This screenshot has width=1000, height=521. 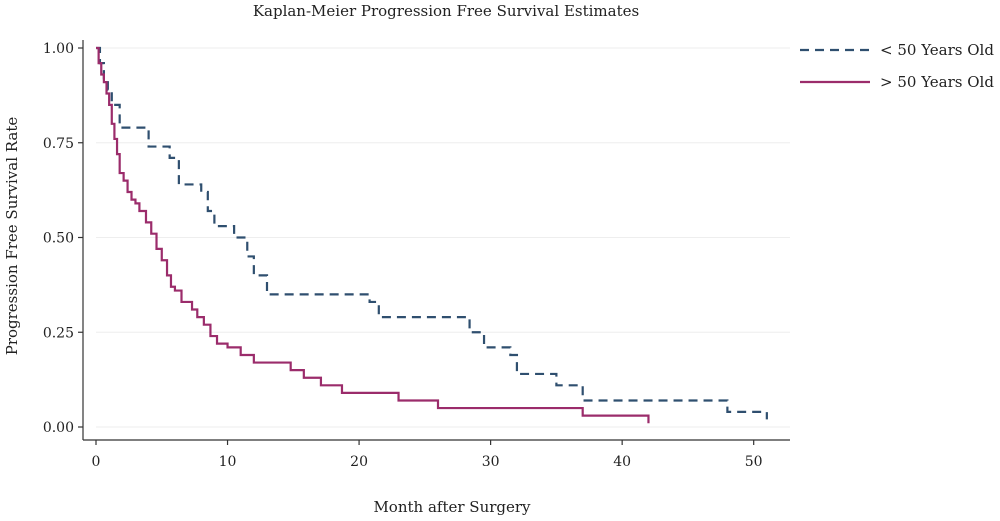 What do you see at coordinates (58, 333) in the screenshot?
I see `y-tick-label: 0.25` at bounding box center [58, 333].